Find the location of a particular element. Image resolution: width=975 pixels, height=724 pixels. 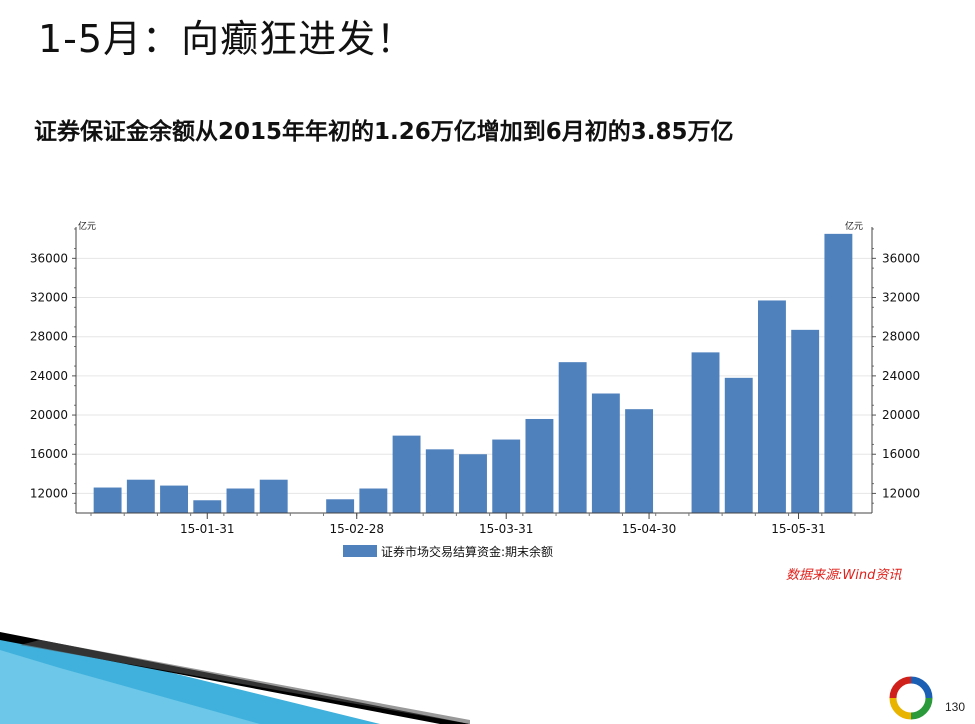

x-tick-label: 15-02-28 is located at coordinates (357, 529).